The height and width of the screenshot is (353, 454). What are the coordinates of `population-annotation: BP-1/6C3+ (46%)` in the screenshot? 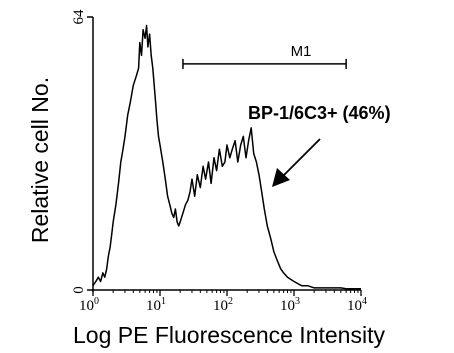 It's located at (319, 113).